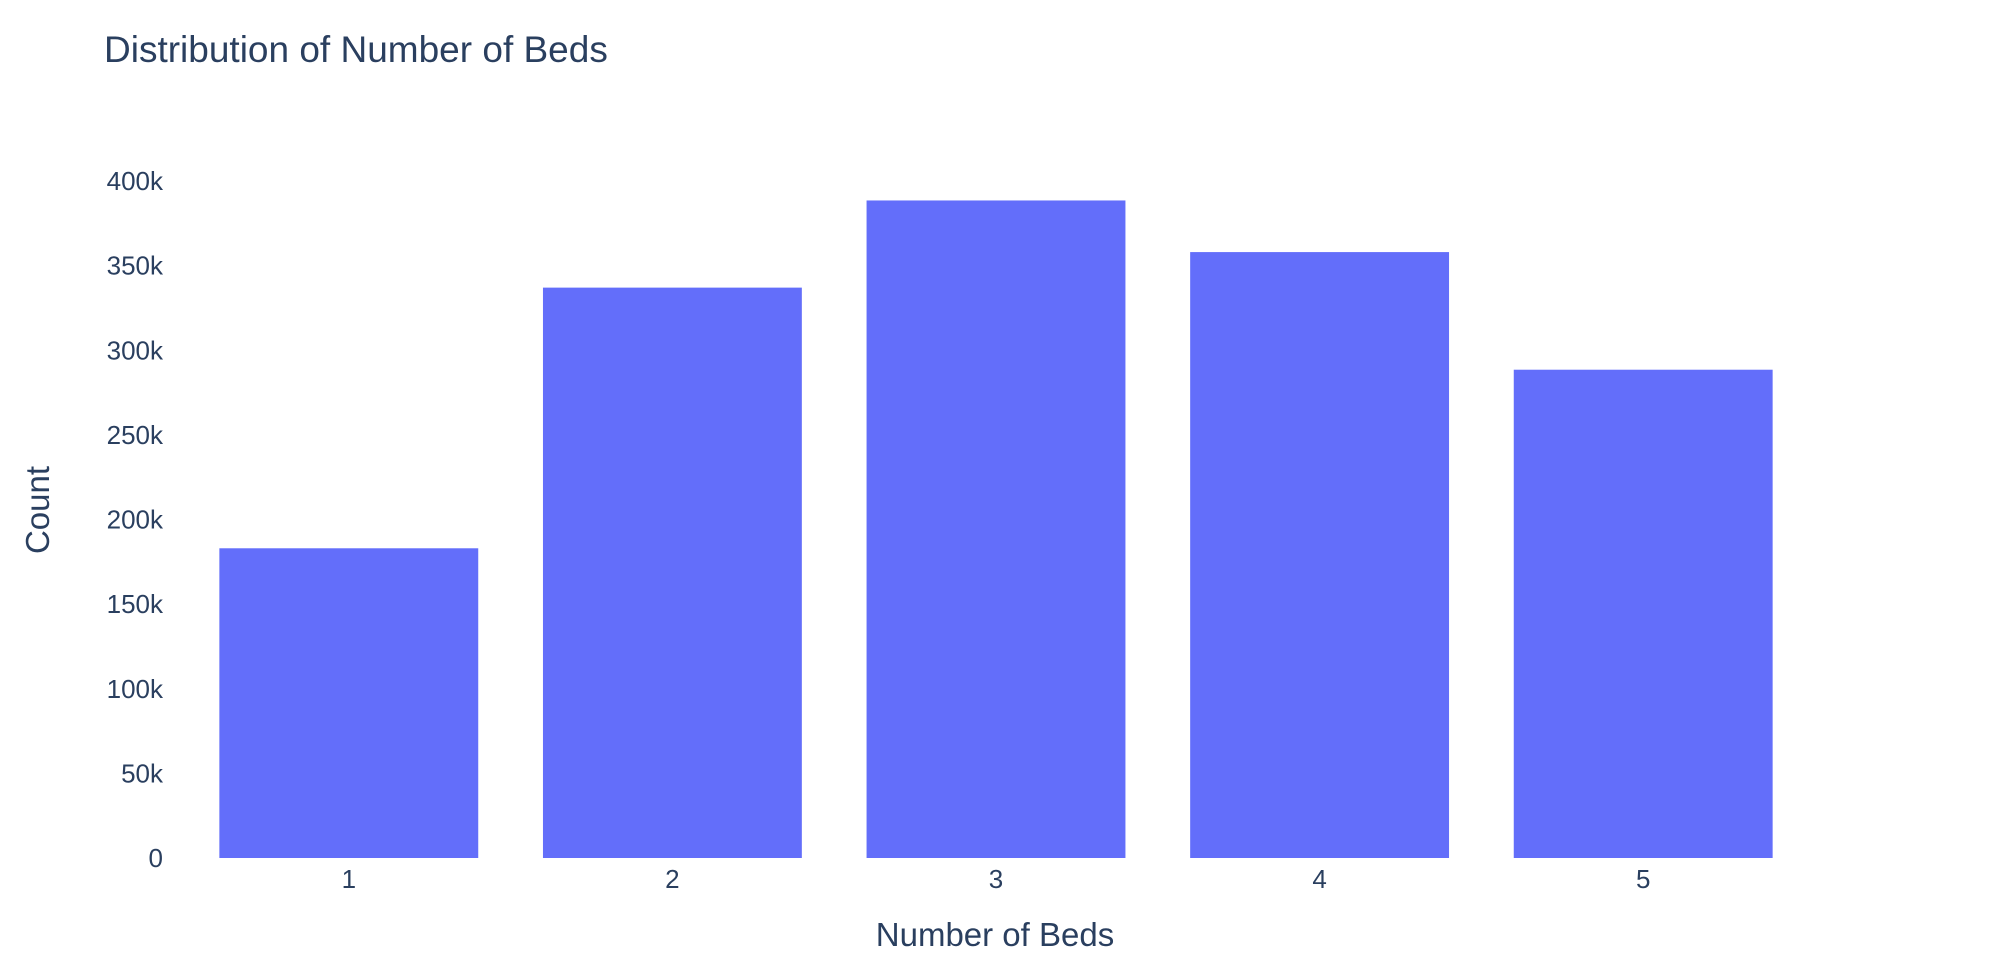 The height and width of the screenshot is (980, 1990). What do you see at coordinates (135, 604) in the screenshot?
I see `y-tick-label: 150k` at bounding box center [135, 604].